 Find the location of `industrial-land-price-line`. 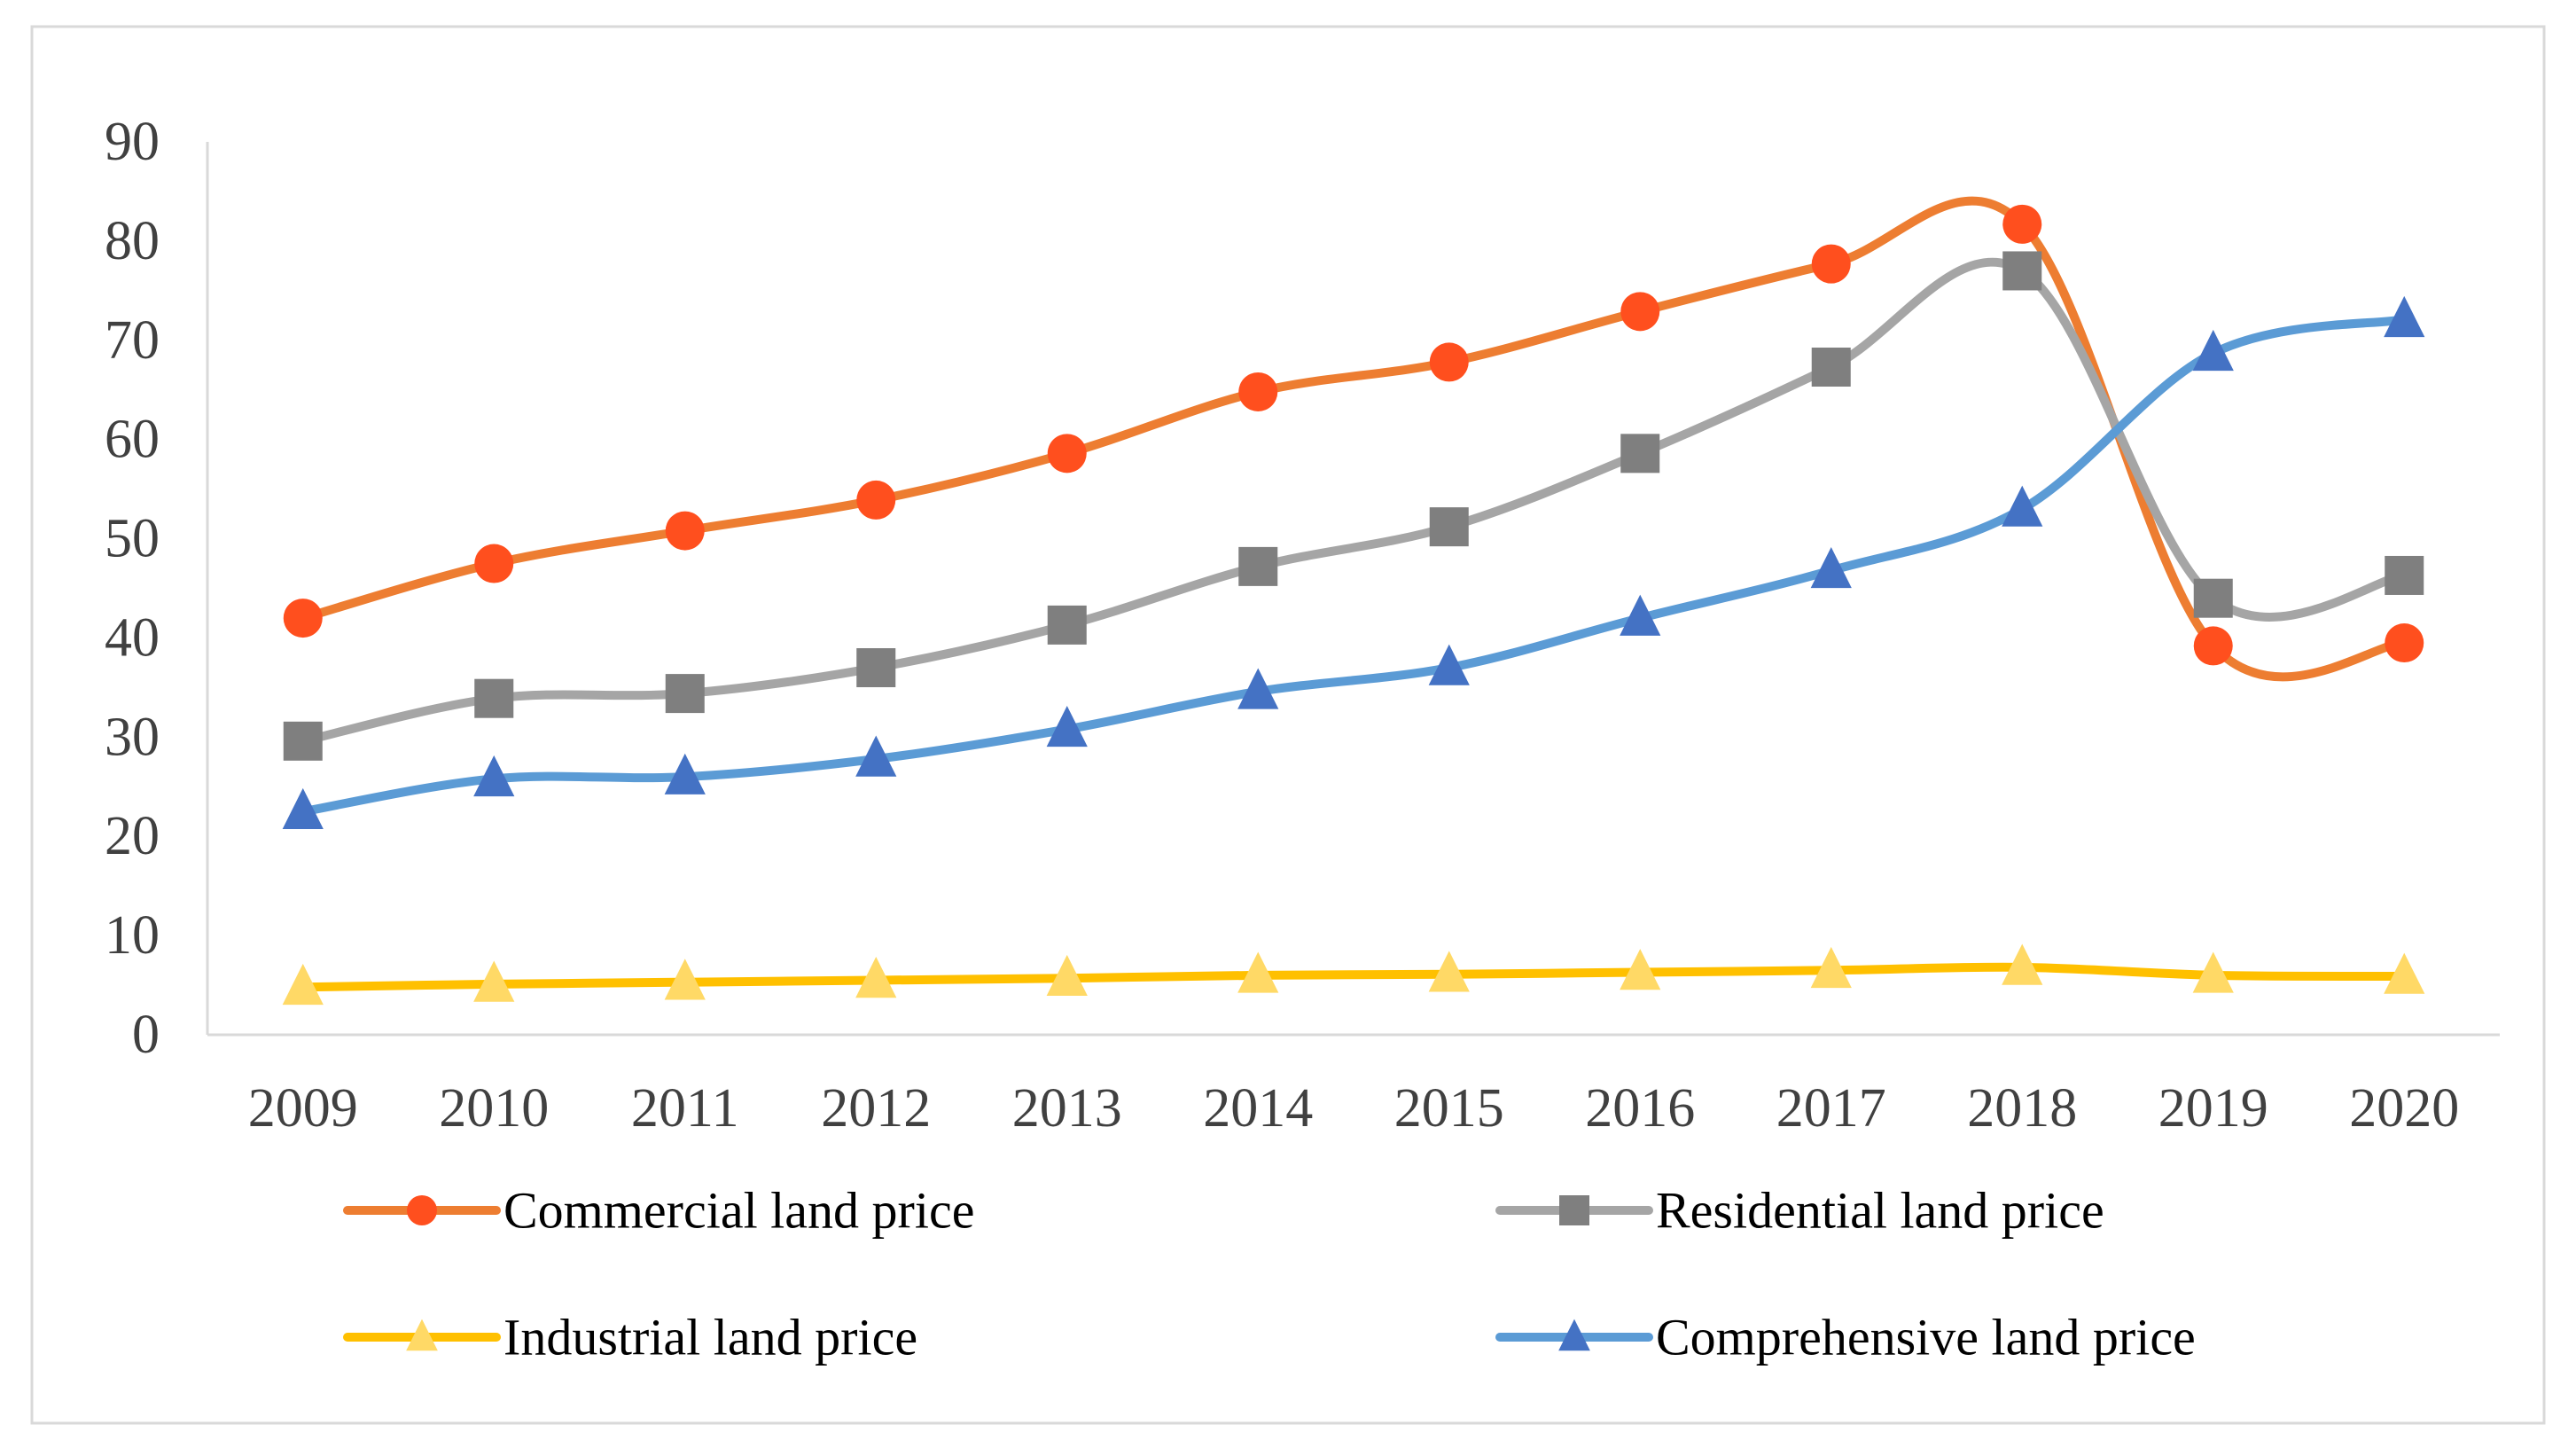

industrial-land-price-line is located at coordinates (1353, 977).